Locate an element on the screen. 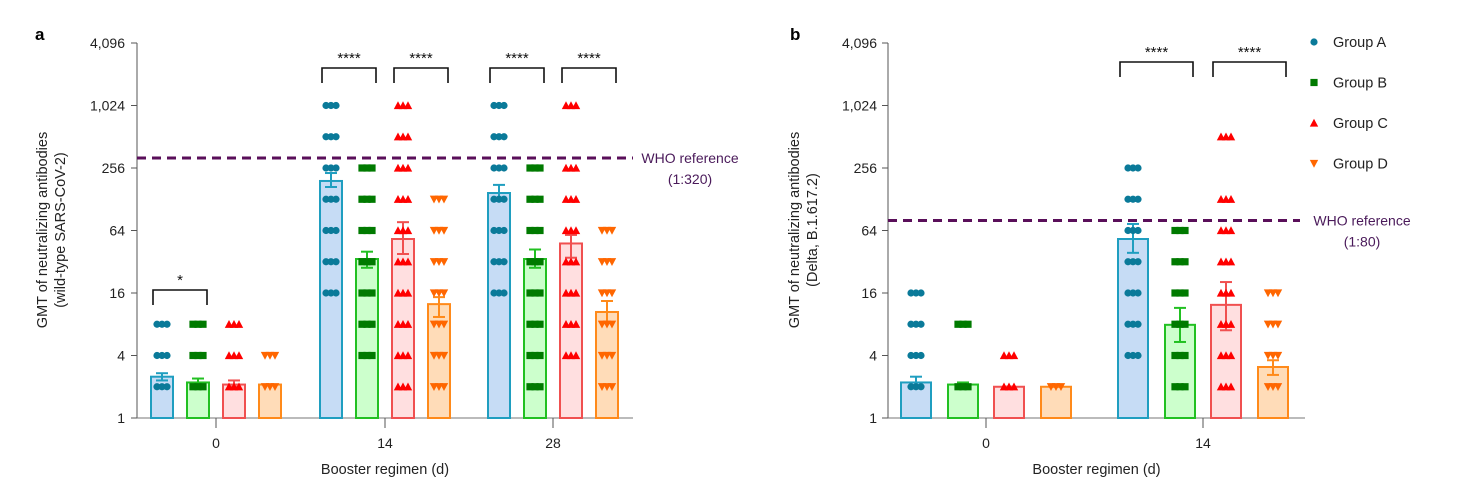 This screenshot has height=497, width=1458. bar is located at coordinates (403, 328).